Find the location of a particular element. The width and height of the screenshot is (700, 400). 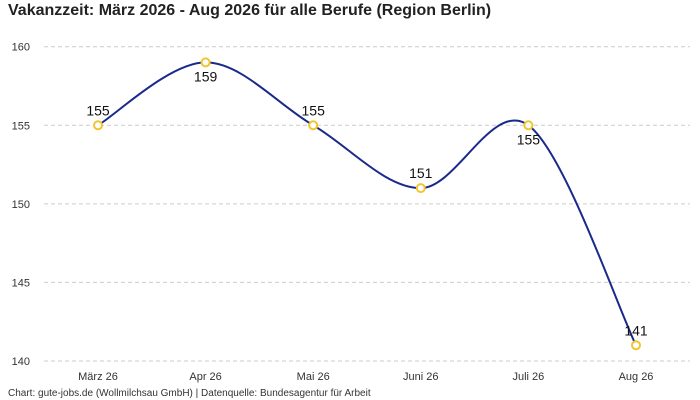

data-label: 141 is located at coordinates (636, 330).